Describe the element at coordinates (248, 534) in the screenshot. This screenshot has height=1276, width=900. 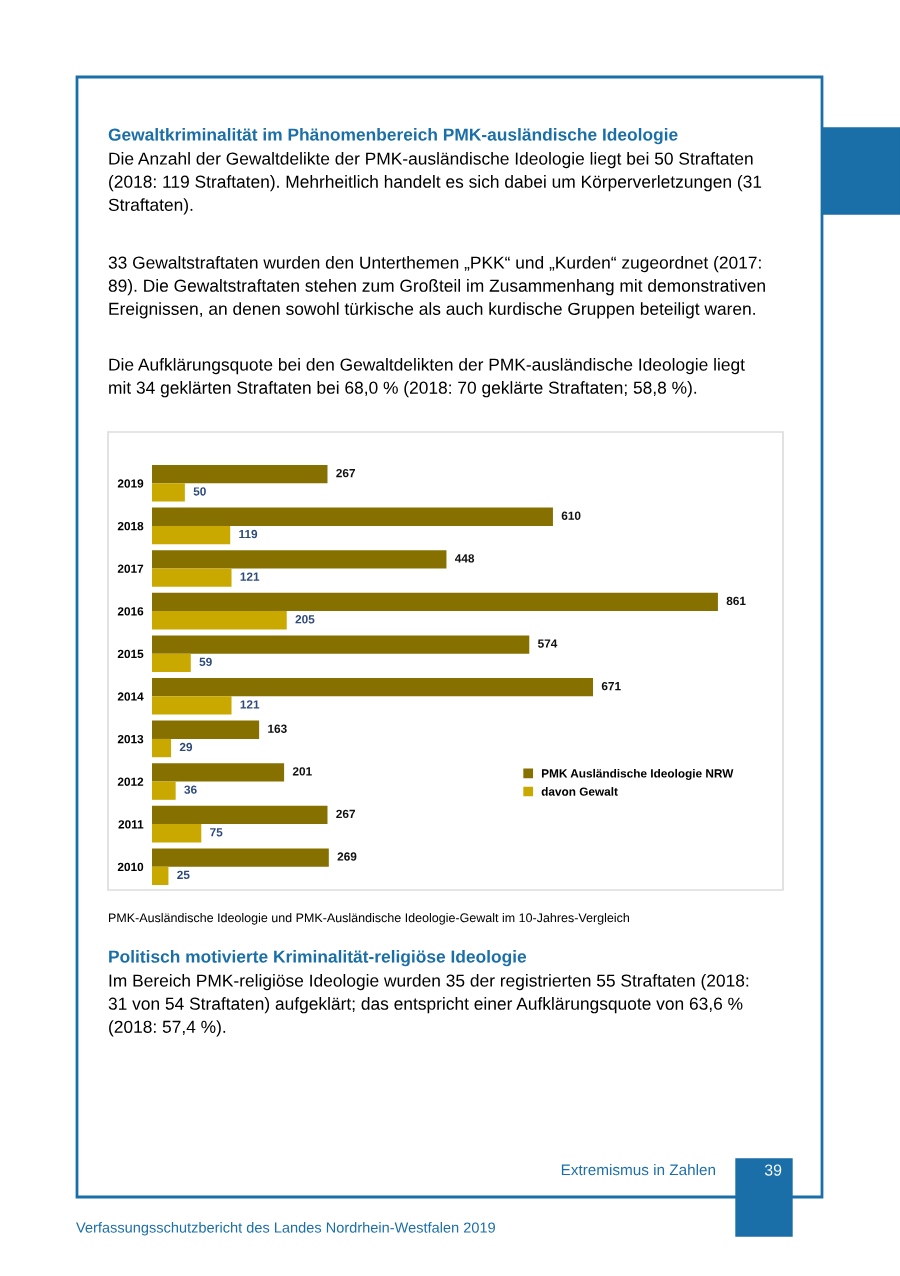
I see `data-label: 119` at that location.